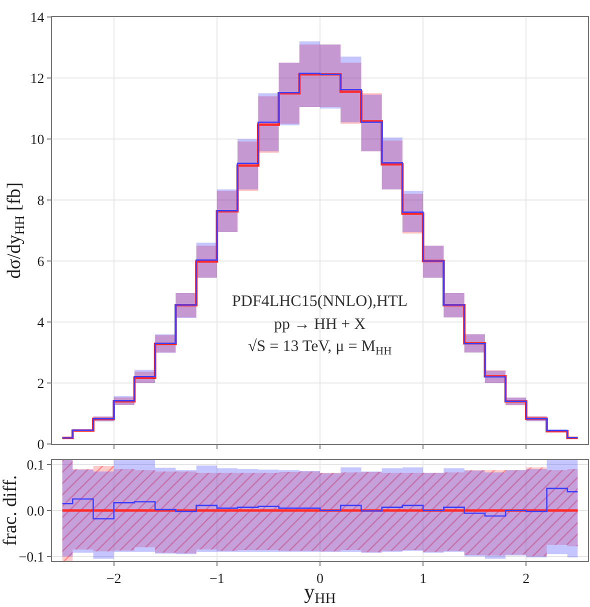 The image size is (590, 607). Describe the element at coordinates (37, 79) in the screenshot. I see `y-tick-label: 12` at that location.